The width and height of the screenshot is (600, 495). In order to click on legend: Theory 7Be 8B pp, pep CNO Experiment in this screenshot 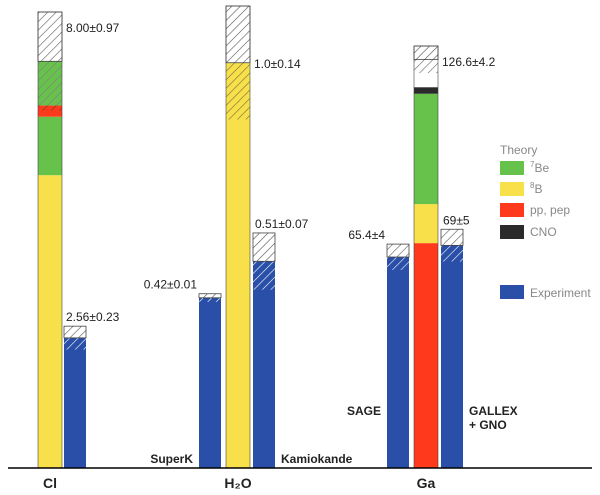, I will do `click(545, 221)`.